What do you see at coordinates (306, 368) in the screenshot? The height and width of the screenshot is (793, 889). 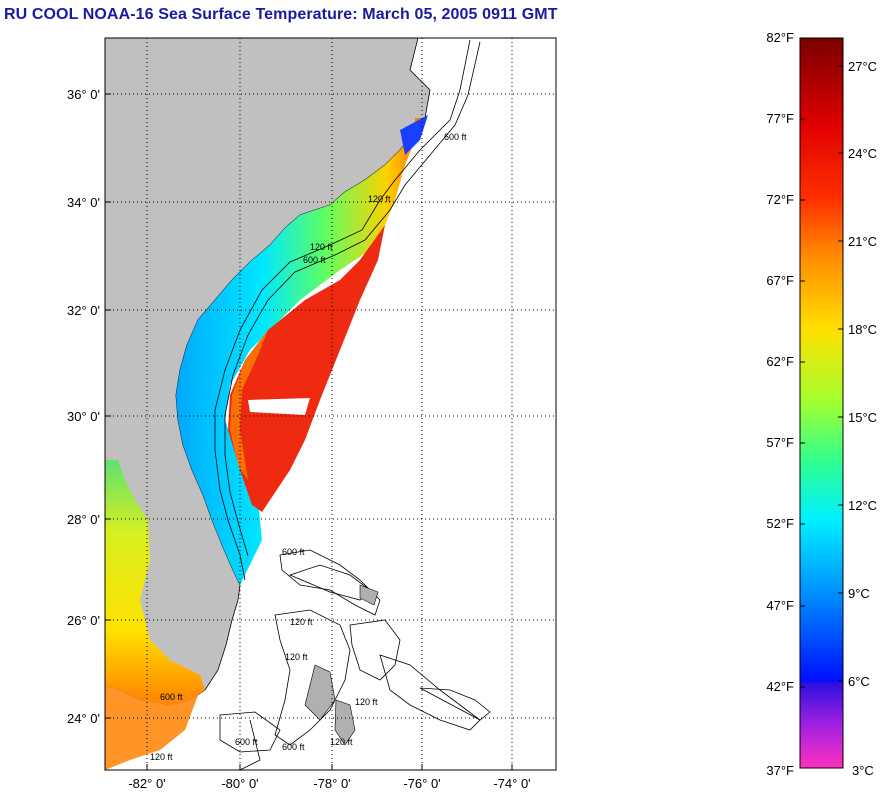 I see `gulf-stream-warm-swath` at bounding box center [306, 368].